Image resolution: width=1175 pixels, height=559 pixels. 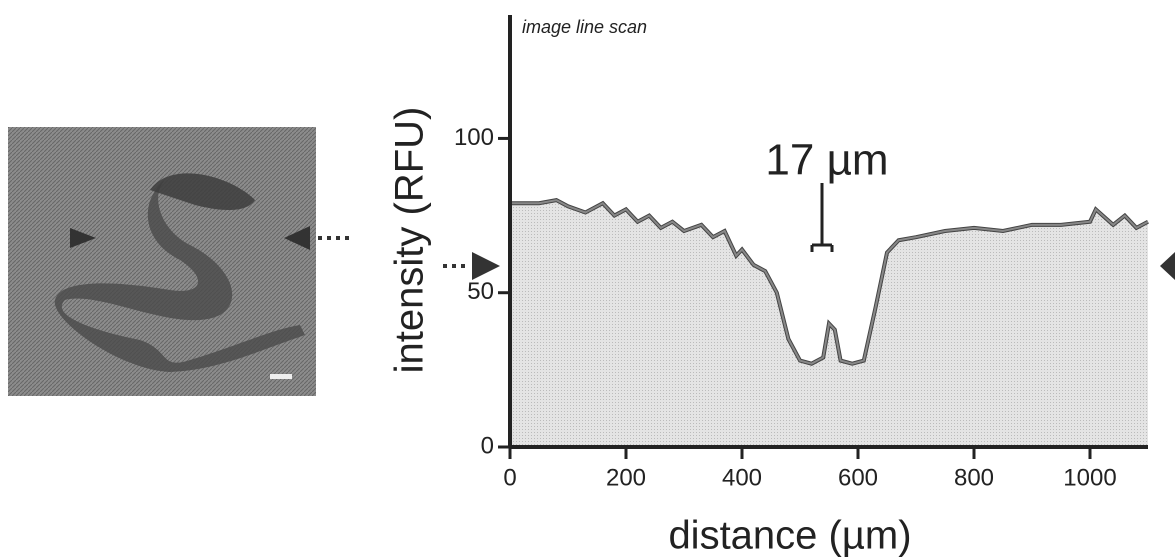 I want to click on y-tick-label: 0, so click(x=487, y=445).